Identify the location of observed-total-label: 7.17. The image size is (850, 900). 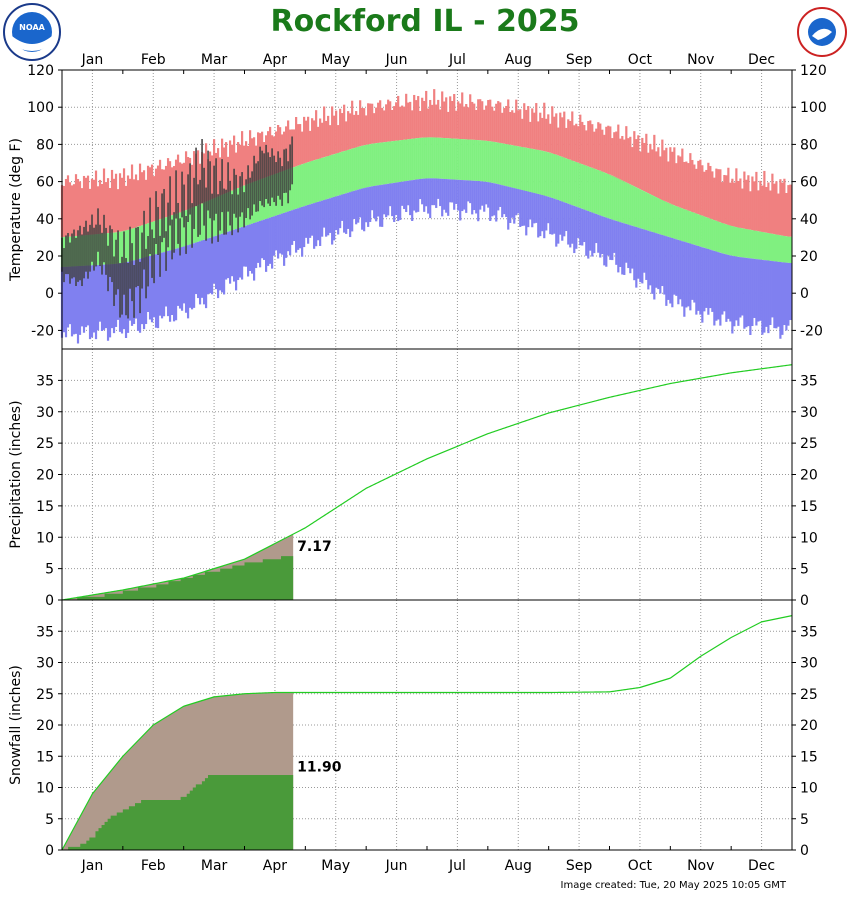
(314, 547).